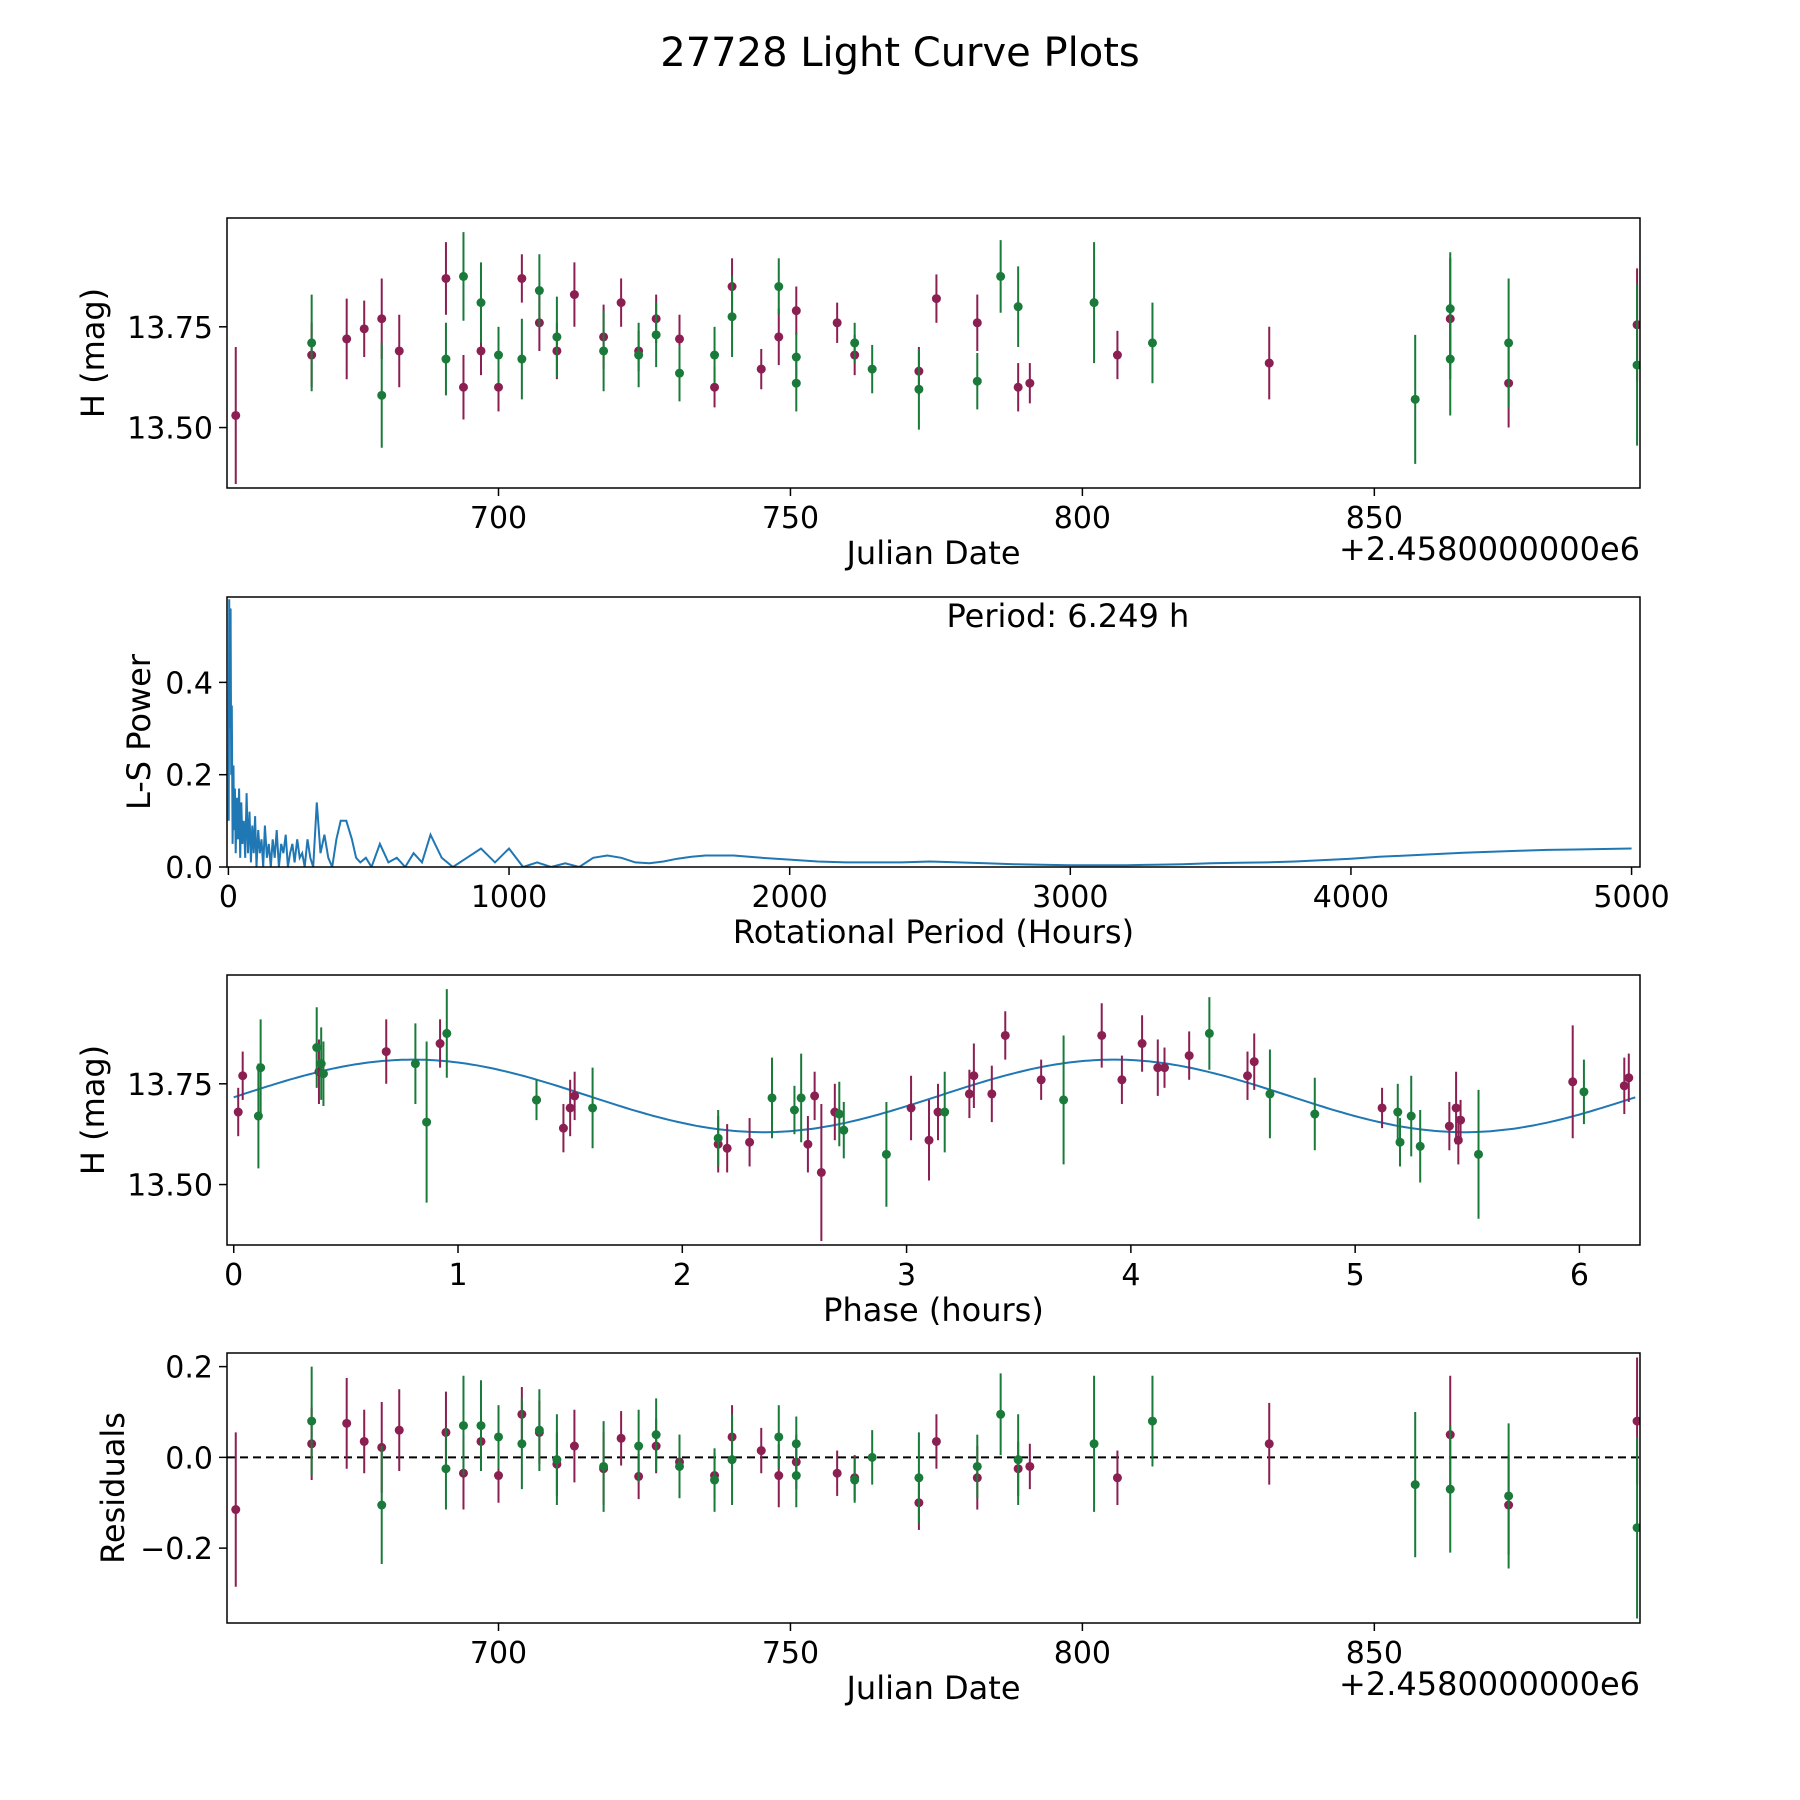  Describe the element at coordinates (899, 53) in the screenshot. I see `figure-title: 27728 Light Curve Plots` at that location.